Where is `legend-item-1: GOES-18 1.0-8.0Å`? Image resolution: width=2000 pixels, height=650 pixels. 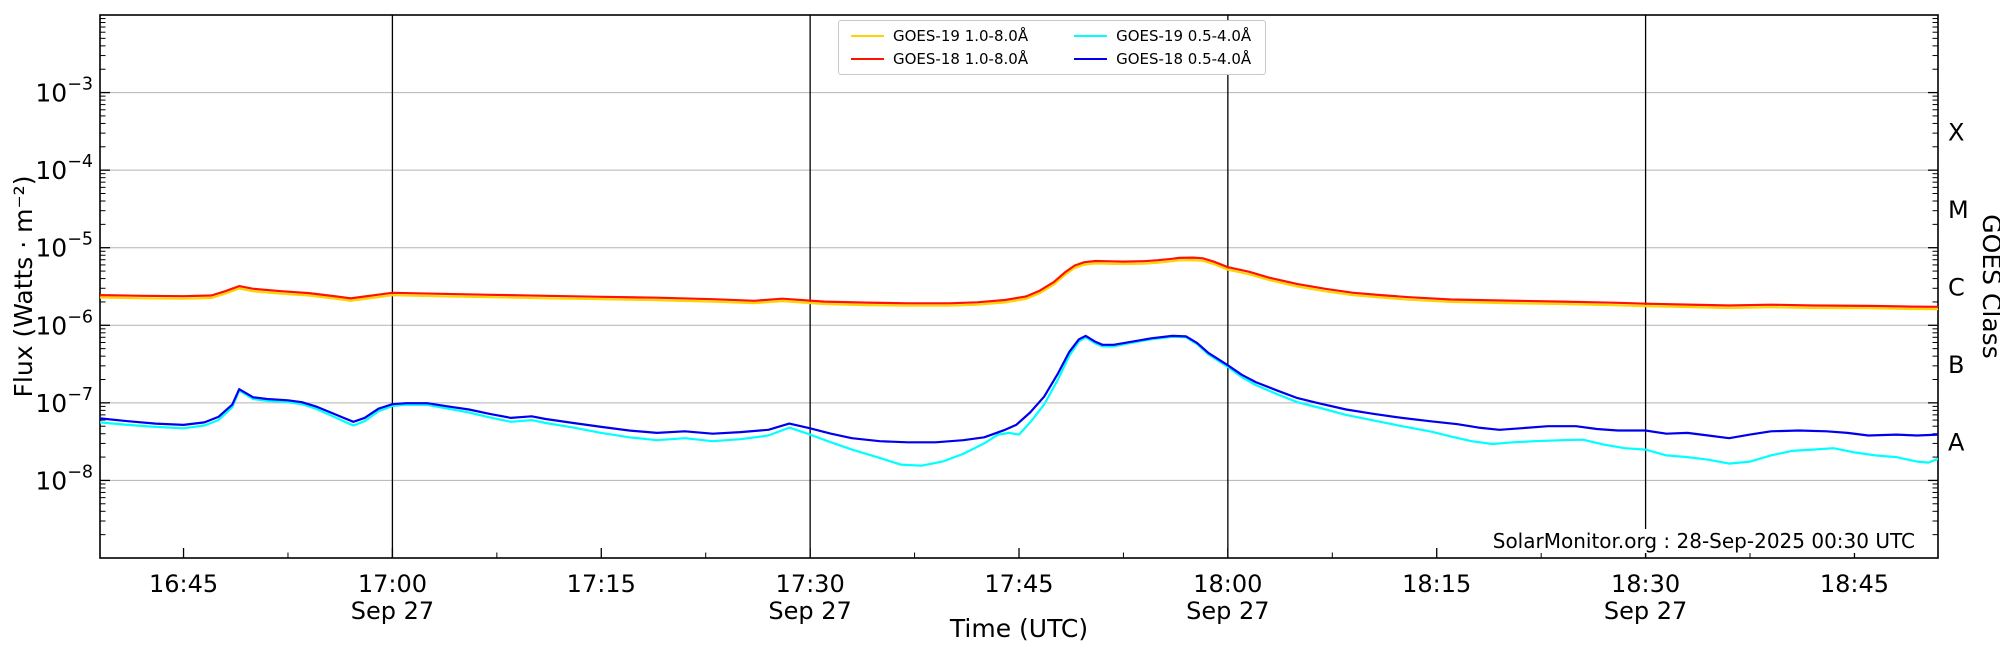
legend-item-1: GOES-18 1.0-8.0Å is located at coordinates (940, 58).